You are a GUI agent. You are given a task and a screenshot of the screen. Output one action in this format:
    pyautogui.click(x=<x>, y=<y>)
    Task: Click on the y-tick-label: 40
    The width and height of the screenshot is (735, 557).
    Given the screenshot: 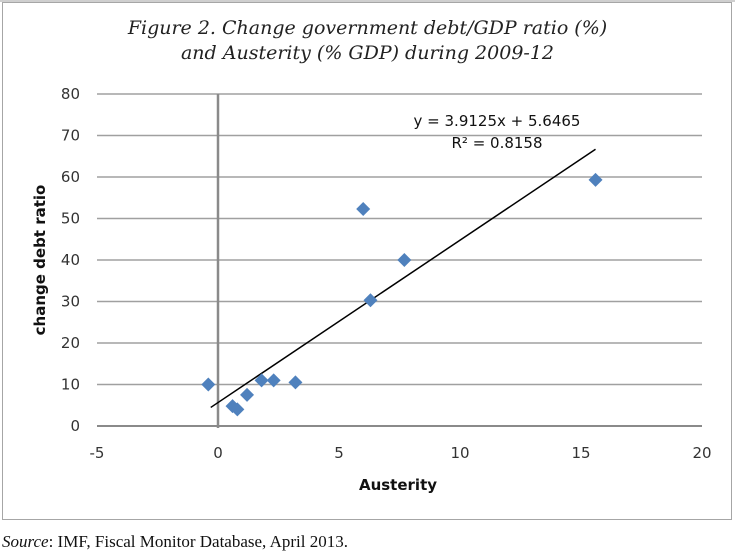 What is the action you would take?
    pyautogui.click(x=70, y=260)
    